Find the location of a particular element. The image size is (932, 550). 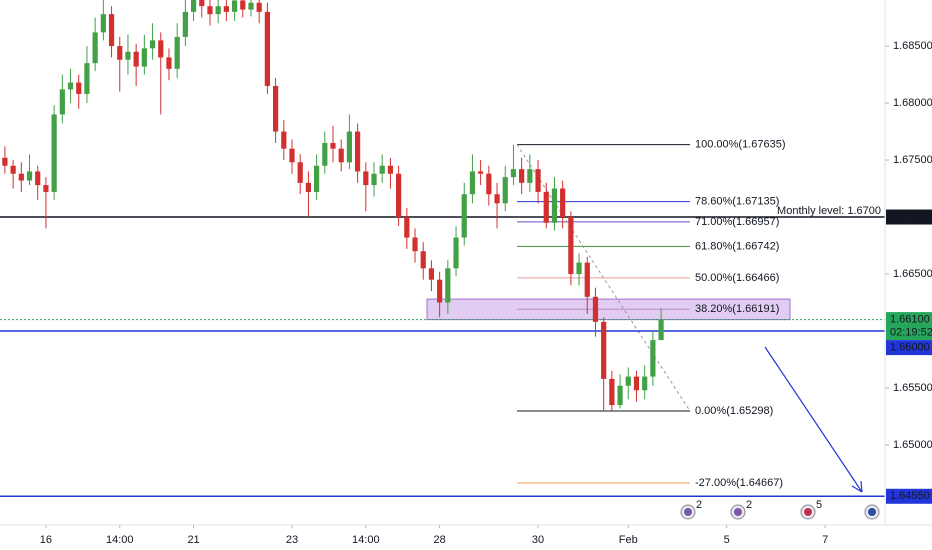

x-tick-label: 28 is located at coordinates (440, 540).